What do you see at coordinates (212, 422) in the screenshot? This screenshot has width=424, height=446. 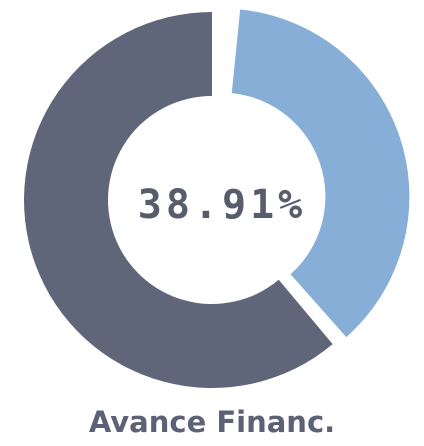 I see `chart-title: Avance Financ.` at bounding box center [212, 422].